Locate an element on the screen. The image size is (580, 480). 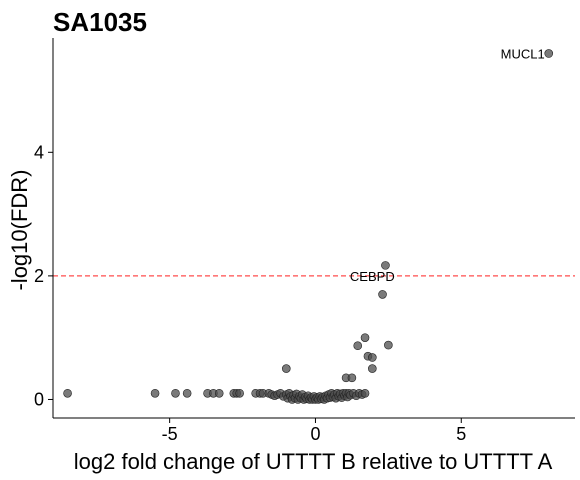
x-tick-label: -5 is located at coordinates (170, 434).